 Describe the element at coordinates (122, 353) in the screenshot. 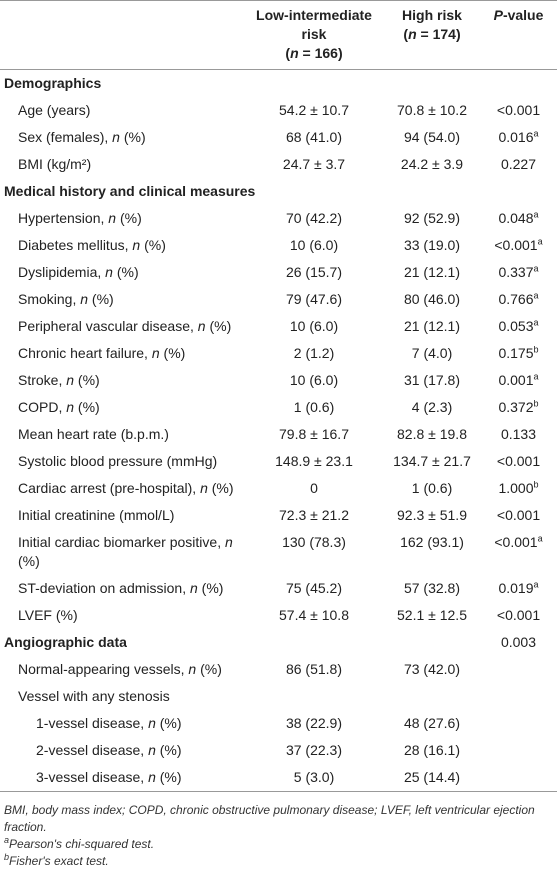

I see `row-label: Chronic heart failure, n (%)` at that location.